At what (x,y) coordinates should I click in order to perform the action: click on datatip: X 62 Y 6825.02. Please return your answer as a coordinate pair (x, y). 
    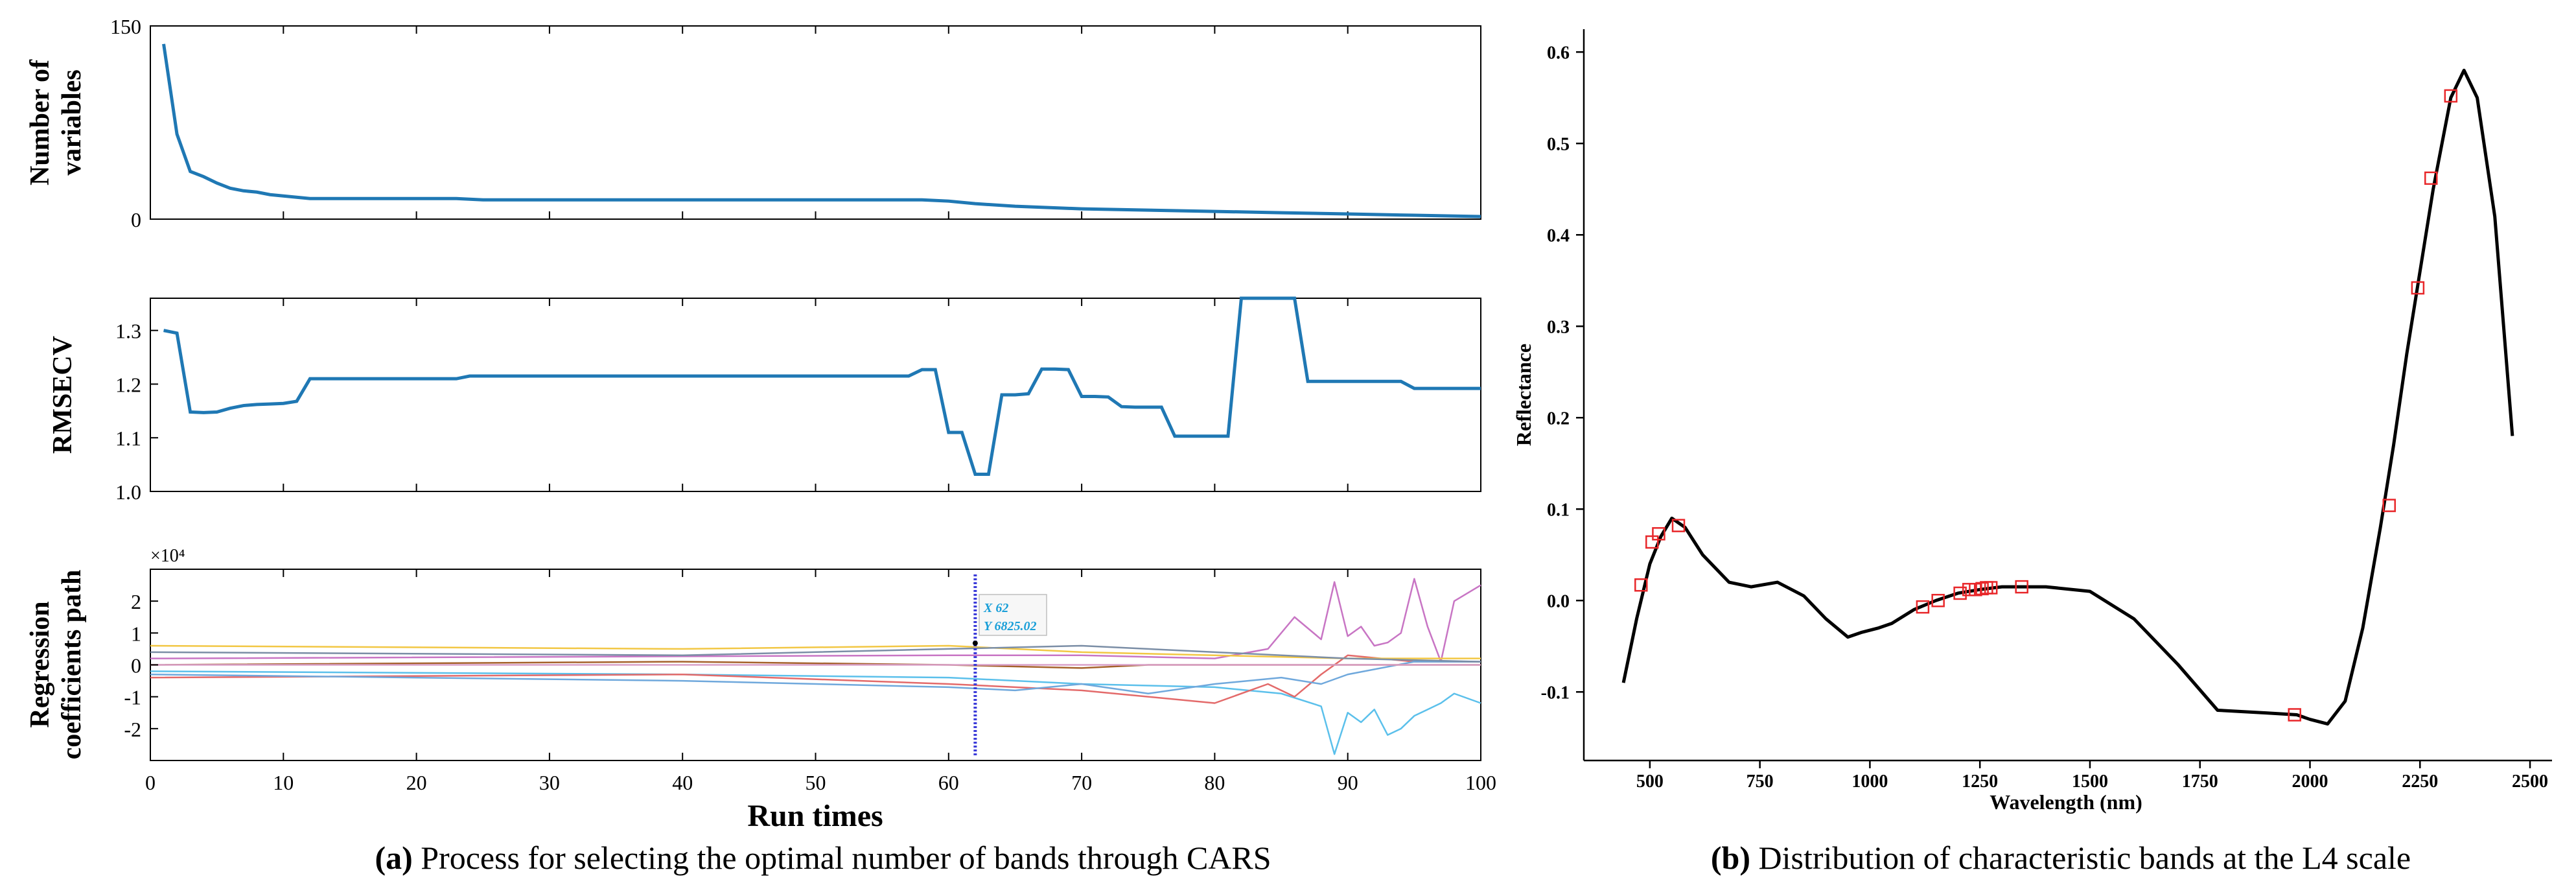
    Looking at the image, I should click on (1013, 615).